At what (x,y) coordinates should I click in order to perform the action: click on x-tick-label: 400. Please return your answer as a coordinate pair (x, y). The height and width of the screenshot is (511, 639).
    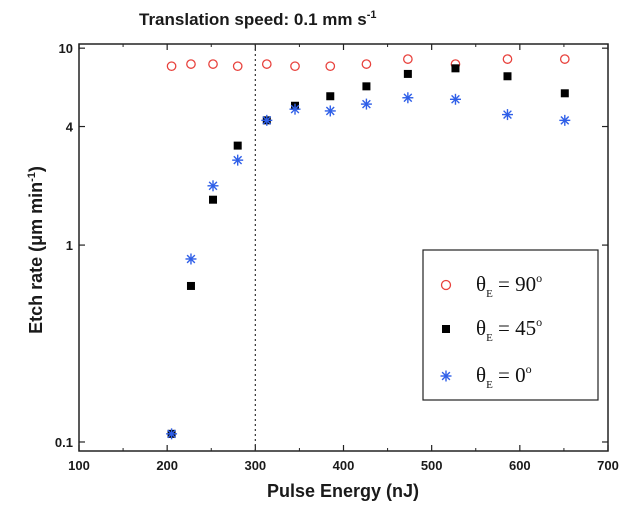
    Looking at the image, I should click on (344, 465).